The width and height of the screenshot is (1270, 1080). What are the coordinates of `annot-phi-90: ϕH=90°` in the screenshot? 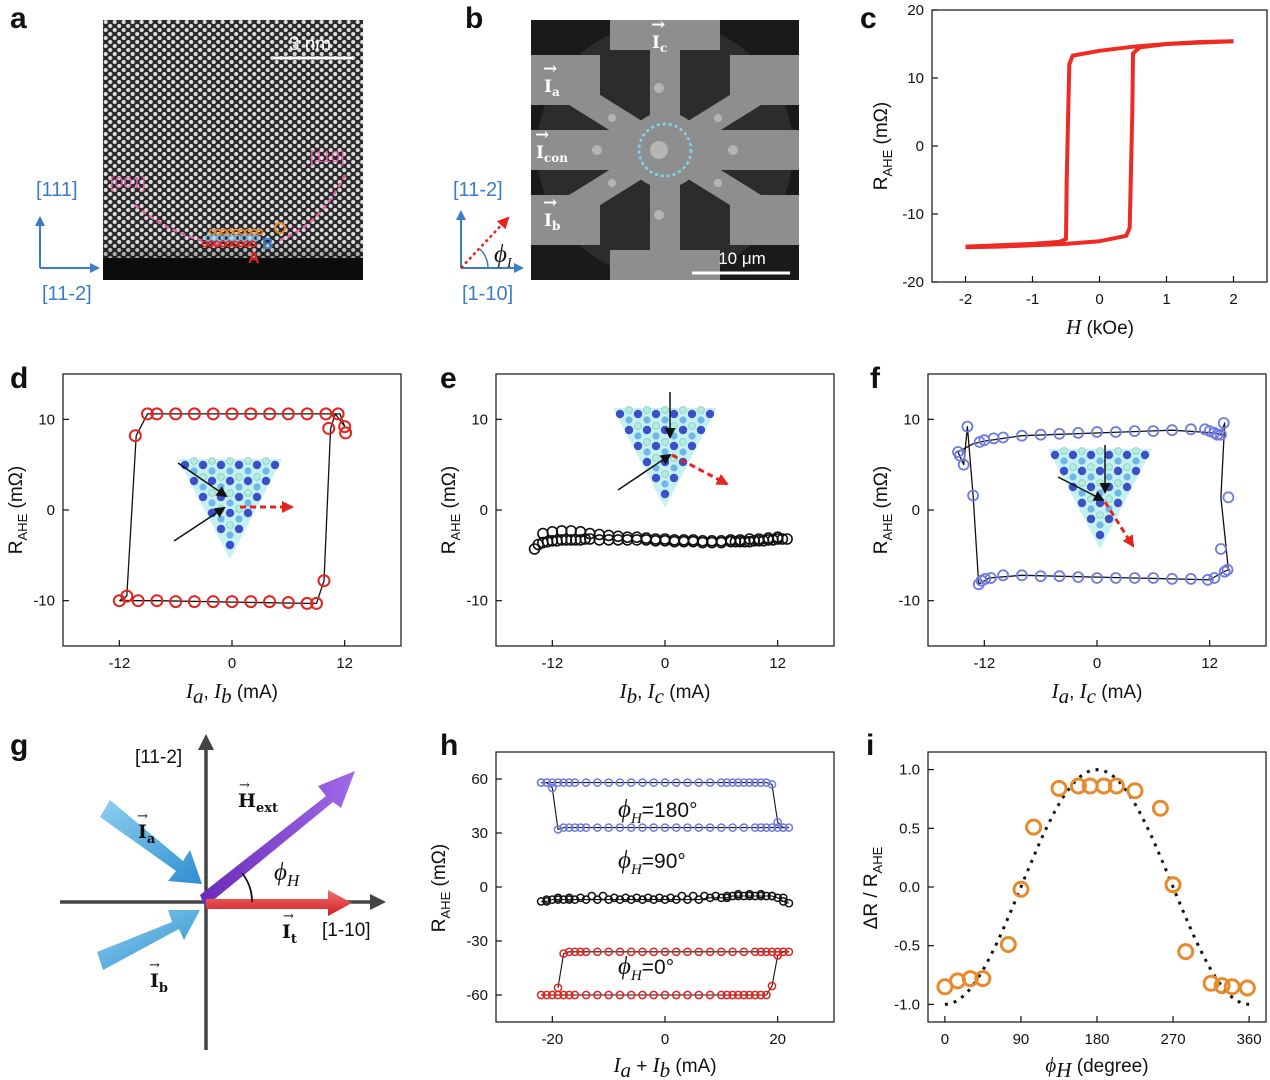 It's located at (652, 862).